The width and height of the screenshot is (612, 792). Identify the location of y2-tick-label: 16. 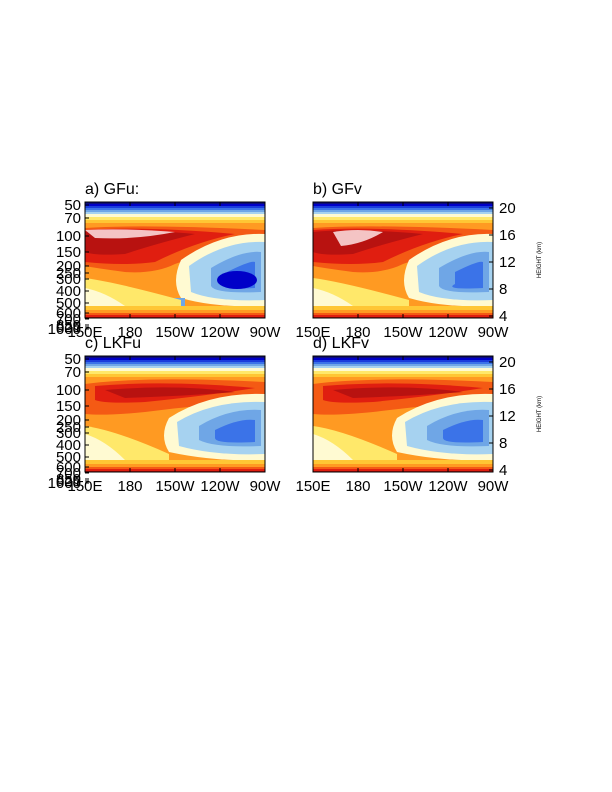
(507, 389).